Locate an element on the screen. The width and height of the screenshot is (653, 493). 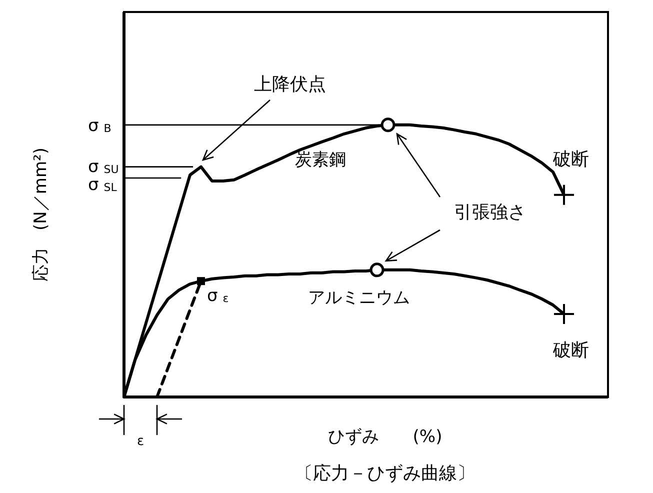
series-name: 炭素鋼 is located at coordinates (320, 160).